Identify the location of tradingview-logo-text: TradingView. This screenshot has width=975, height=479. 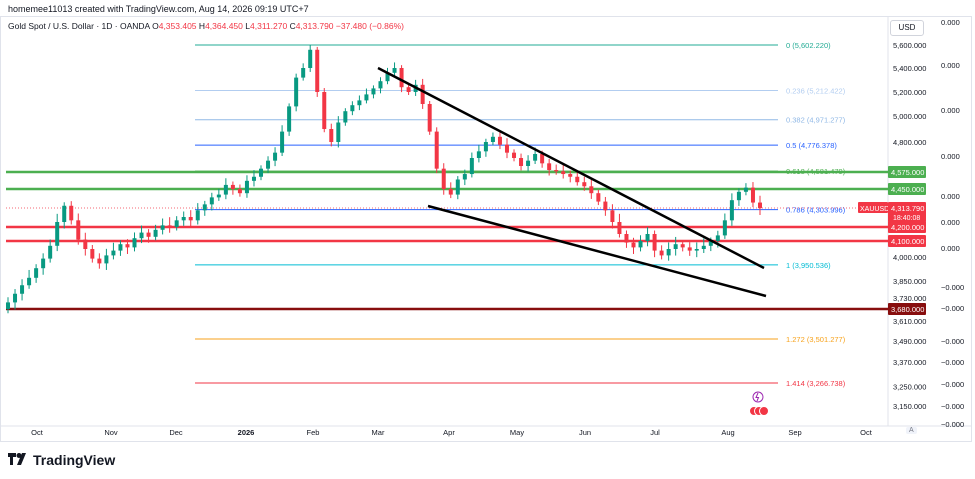
(74, 460).